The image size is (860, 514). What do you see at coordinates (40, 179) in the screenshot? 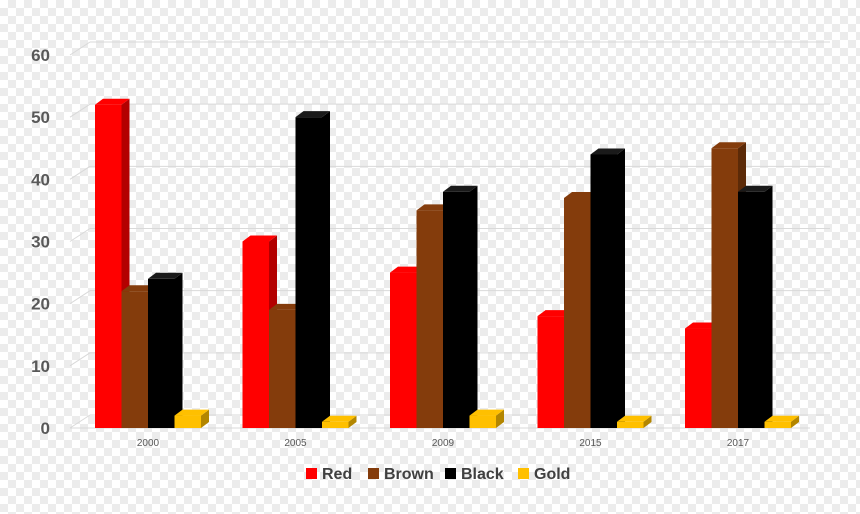
I see `y-tick-label: 40` at bounding box center [40, 179].